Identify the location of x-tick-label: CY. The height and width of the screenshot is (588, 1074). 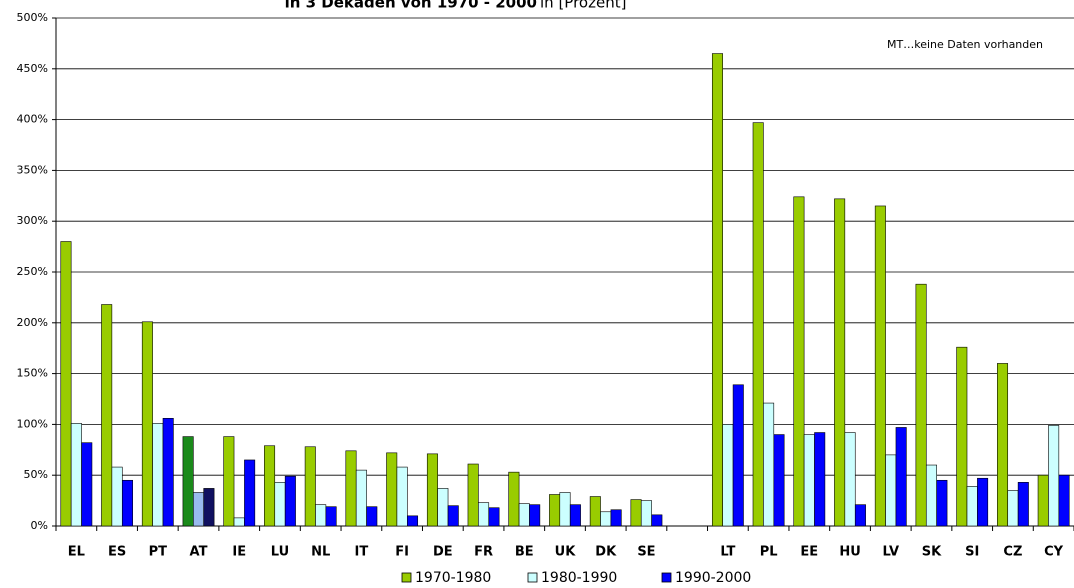
(1054, 552).